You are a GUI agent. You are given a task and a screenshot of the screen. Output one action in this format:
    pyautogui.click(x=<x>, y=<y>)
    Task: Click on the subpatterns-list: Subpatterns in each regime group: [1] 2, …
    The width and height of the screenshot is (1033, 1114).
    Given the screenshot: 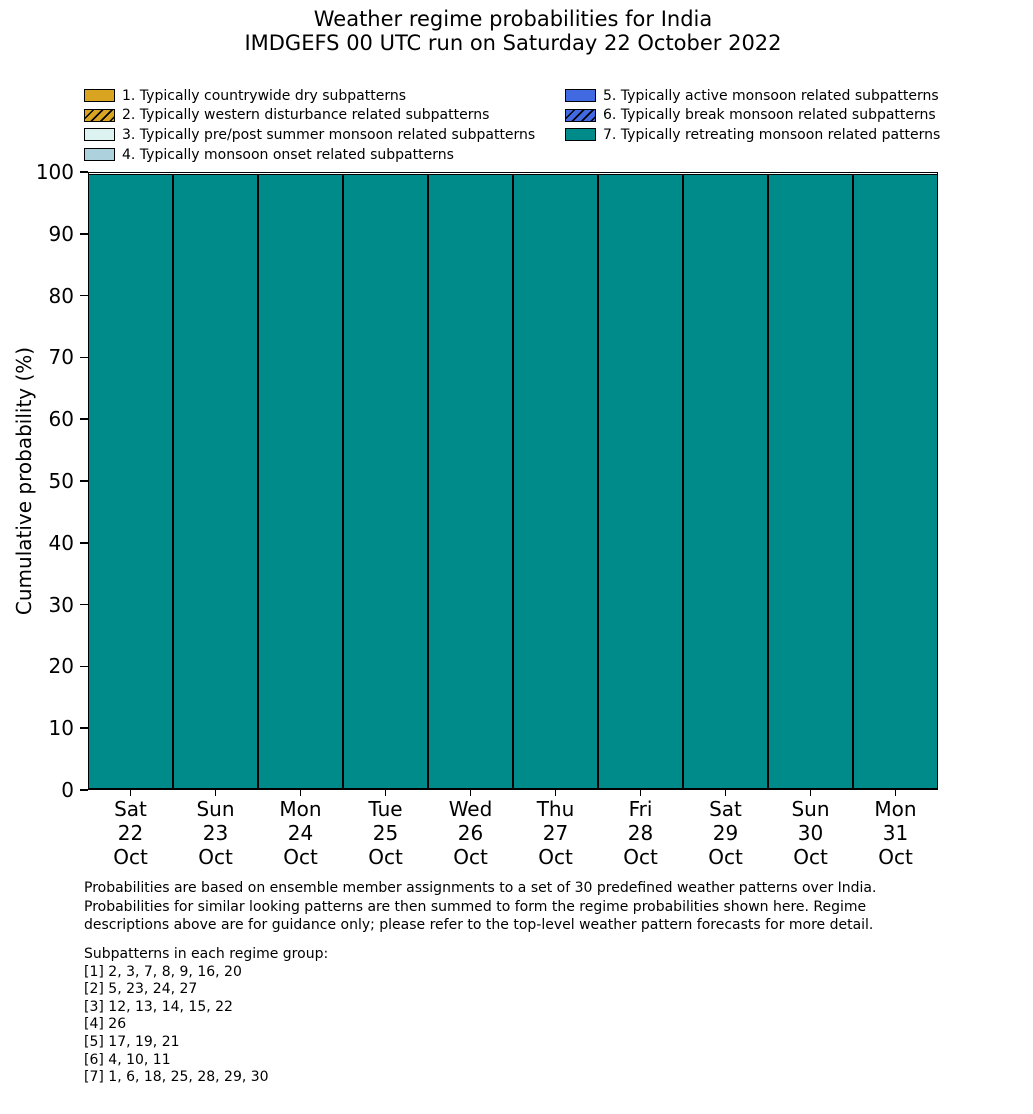 What is the action you would take?
    pyautogui.click(x=206, y=1016)
    